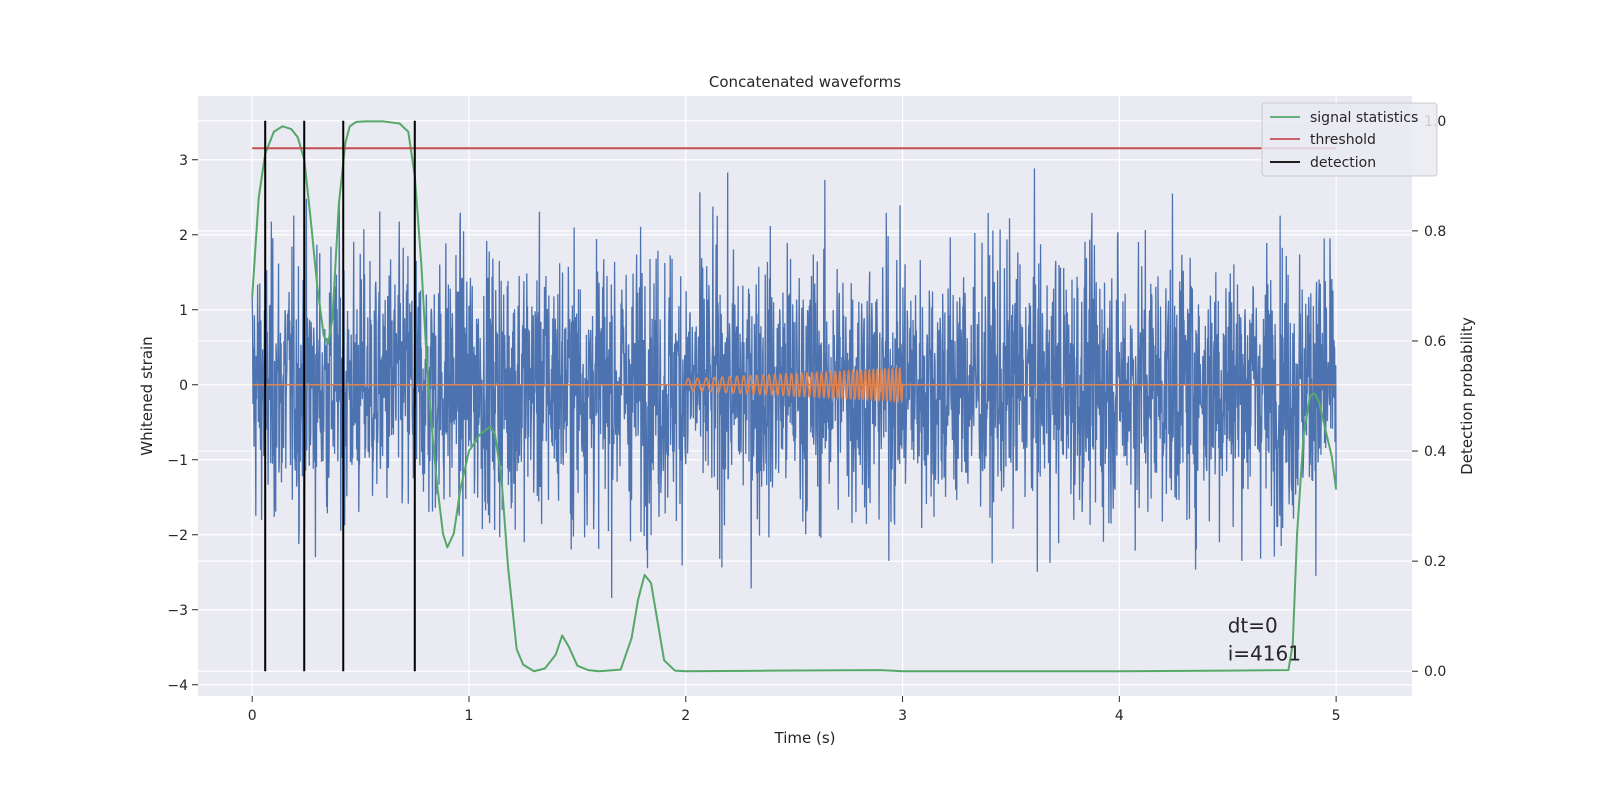  What do you see at coordinates (183, 386) in the screenshot?
I see `y-tick-label: 0` at bounding box center [183, 386].